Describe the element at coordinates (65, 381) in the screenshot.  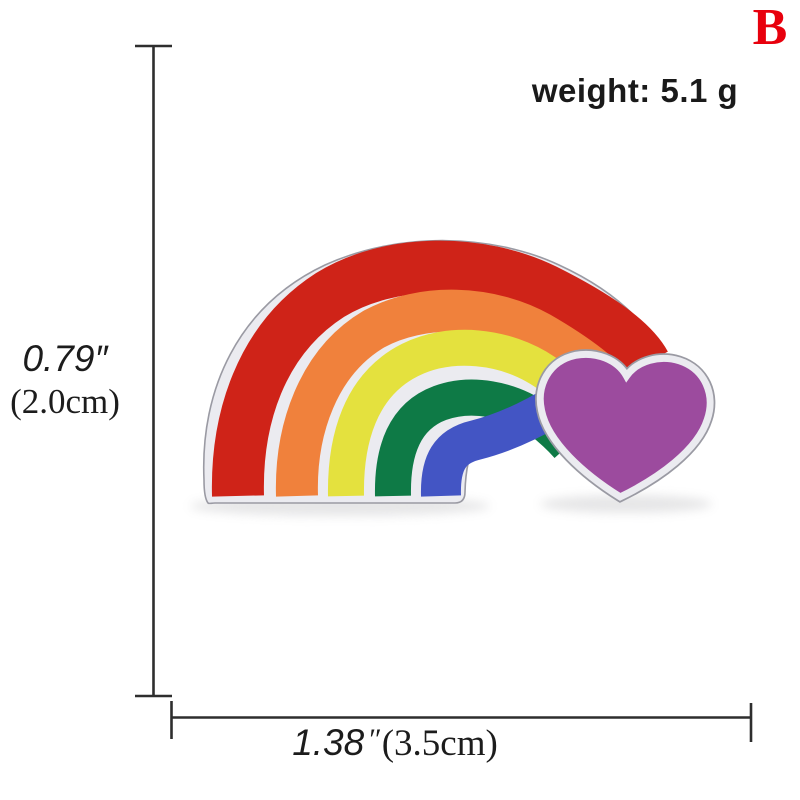
I see `height-measurement-label: 0.79″ (2.0cm)` at that location.